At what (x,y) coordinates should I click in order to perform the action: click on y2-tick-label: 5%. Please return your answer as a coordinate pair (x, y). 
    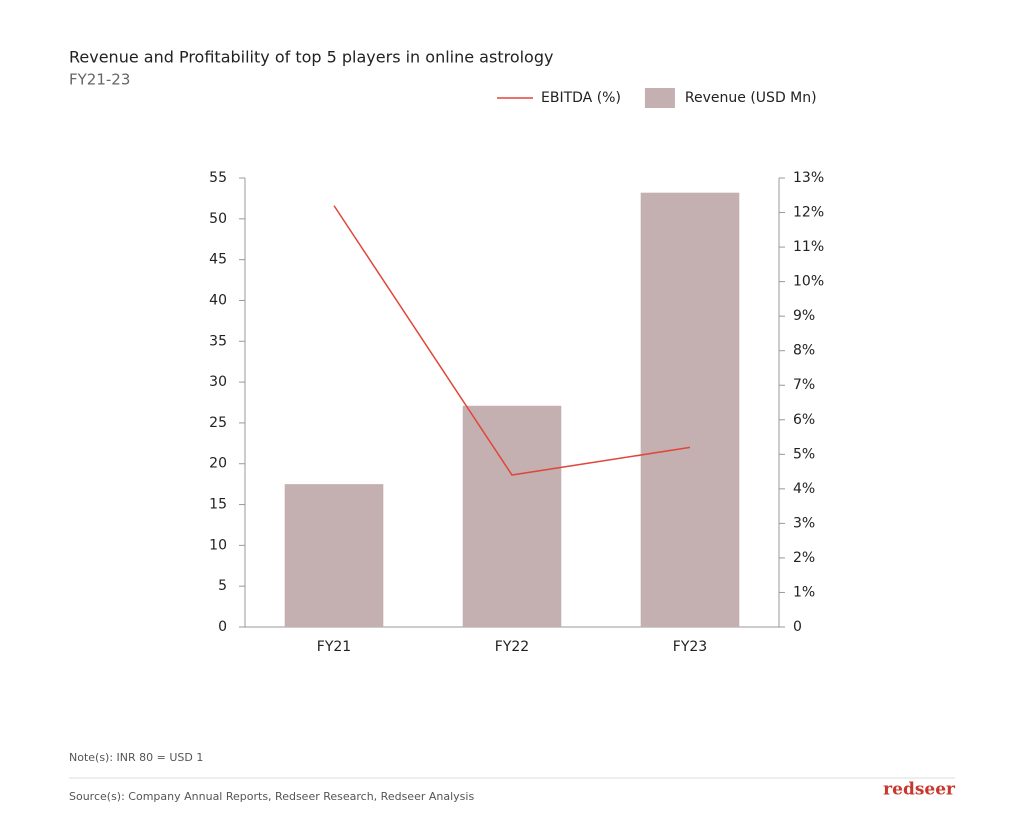
    Looking at the image, I should click on (804, 454).